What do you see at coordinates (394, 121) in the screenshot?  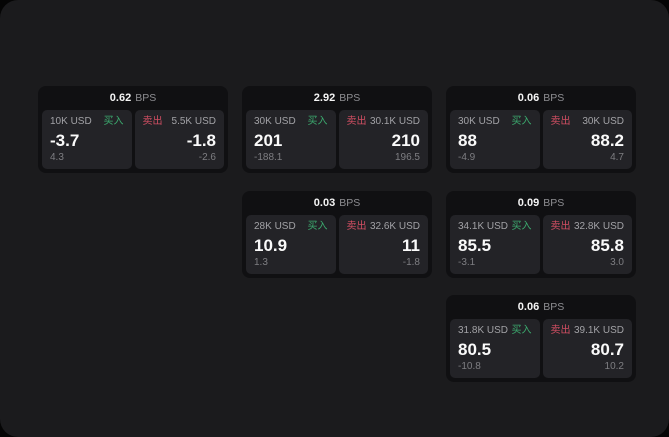 I see `sell-amount: 30.1K USD` at bounding box center [394, 121].